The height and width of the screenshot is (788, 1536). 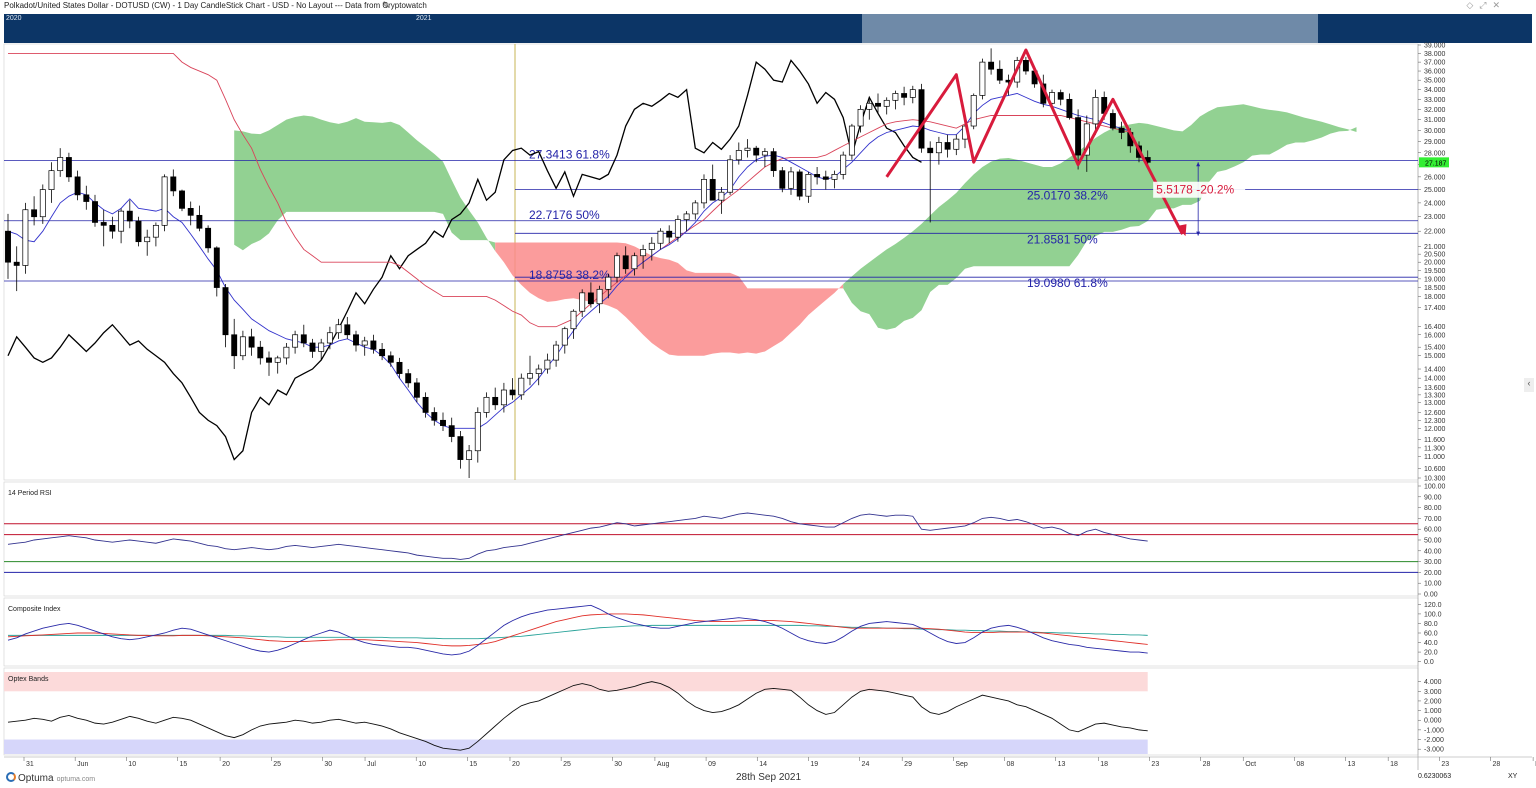 I want to click on x-tick-label: 13, so click(x=1352, y=764).